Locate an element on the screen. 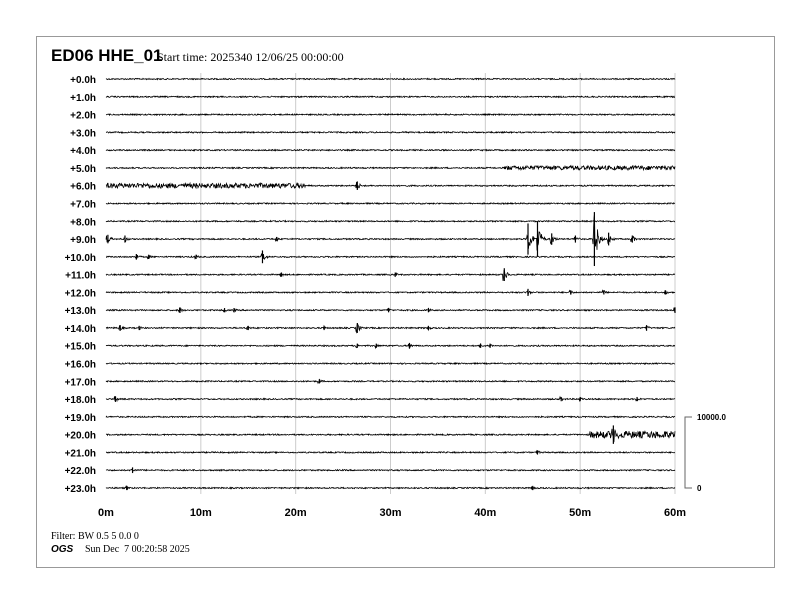  row-label: +20.0h is located at coordinates (80, 436).